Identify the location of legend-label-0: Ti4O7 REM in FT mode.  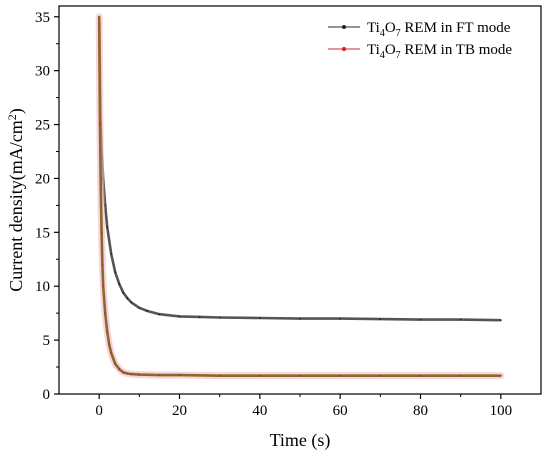
(439, 29).